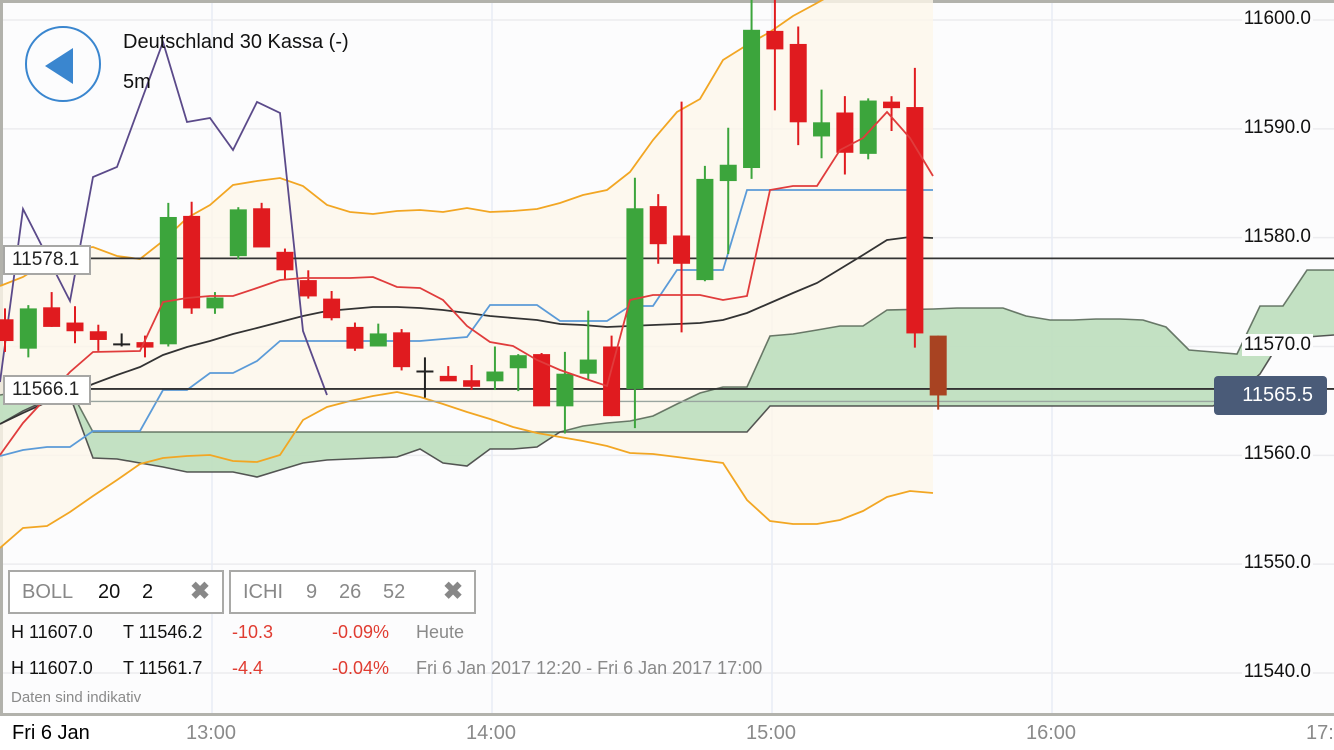  Describe the element at coordinates (491, 733) in the screenshot. I see `time-axis-label: 14:00` at that location.